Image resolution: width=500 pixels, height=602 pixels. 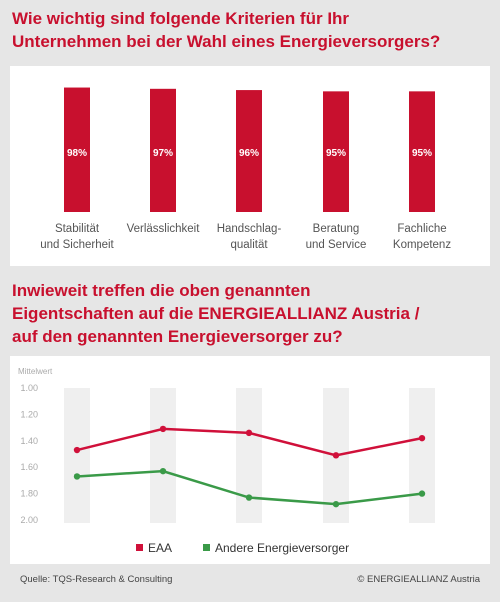 I want to click on x-tick-label: Fachliche Kompetenz, so click(x=422, y=237).